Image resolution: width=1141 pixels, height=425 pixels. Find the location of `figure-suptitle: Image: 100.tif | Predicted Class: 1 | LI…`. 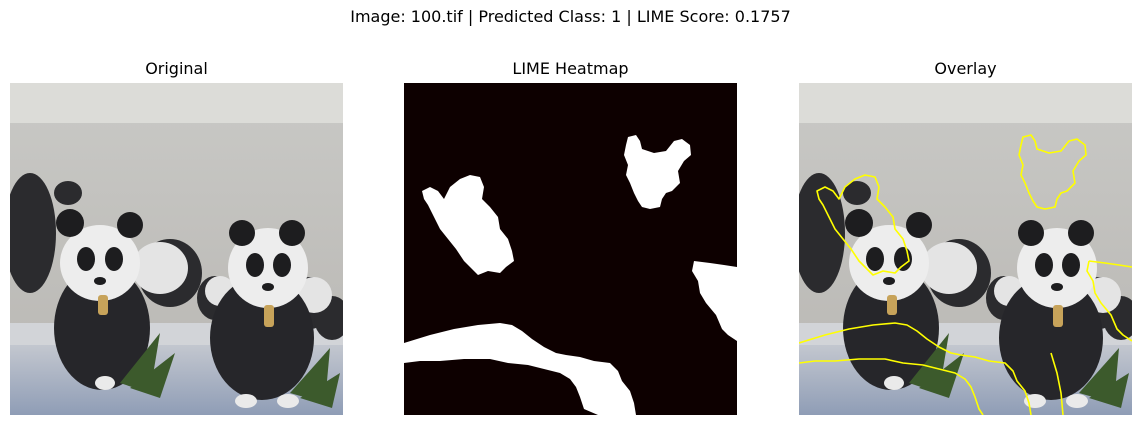

figure-suptitle: Image: 100.tif | Predicted Class: 1 | LI… is located at coordinates (570, 16).